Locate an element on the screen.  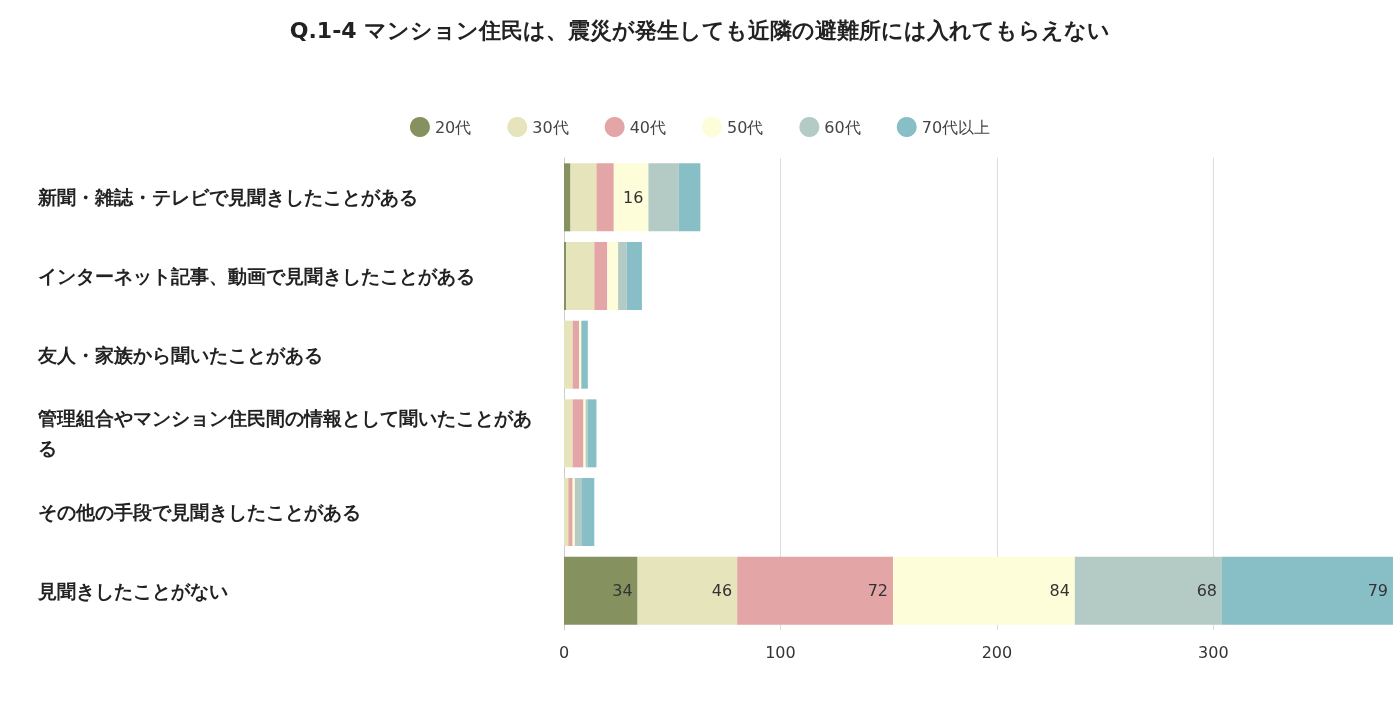
legend-label: 70代以上 is located at coordinates (956, 127).